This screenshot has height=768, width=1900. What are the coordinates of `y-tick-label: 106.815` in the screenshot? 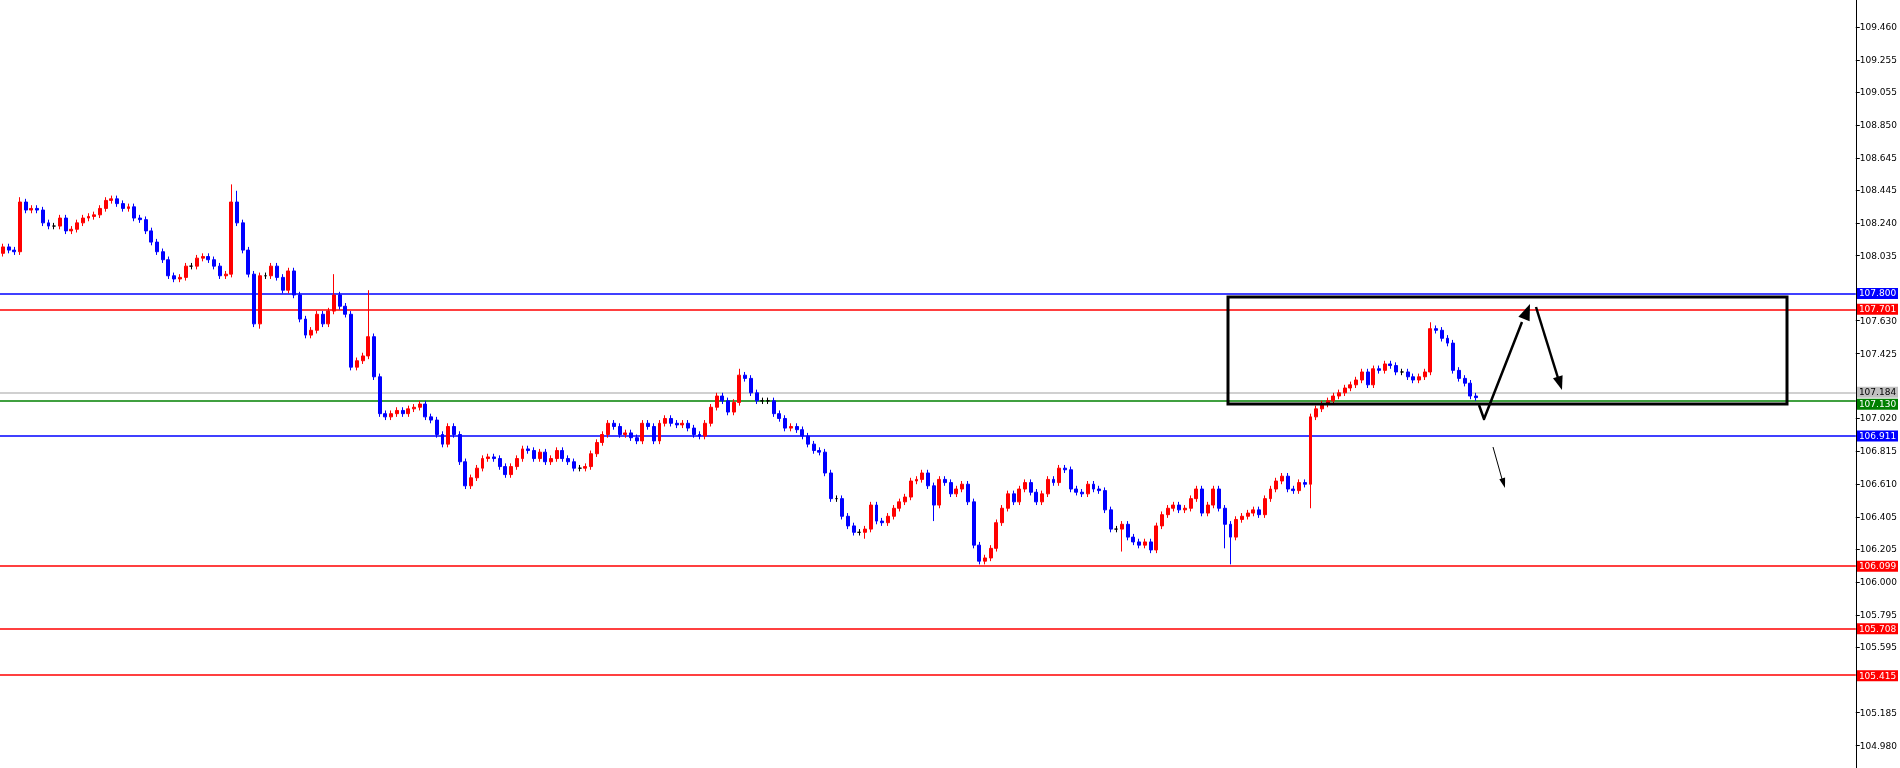 It's located at (1878, 451).